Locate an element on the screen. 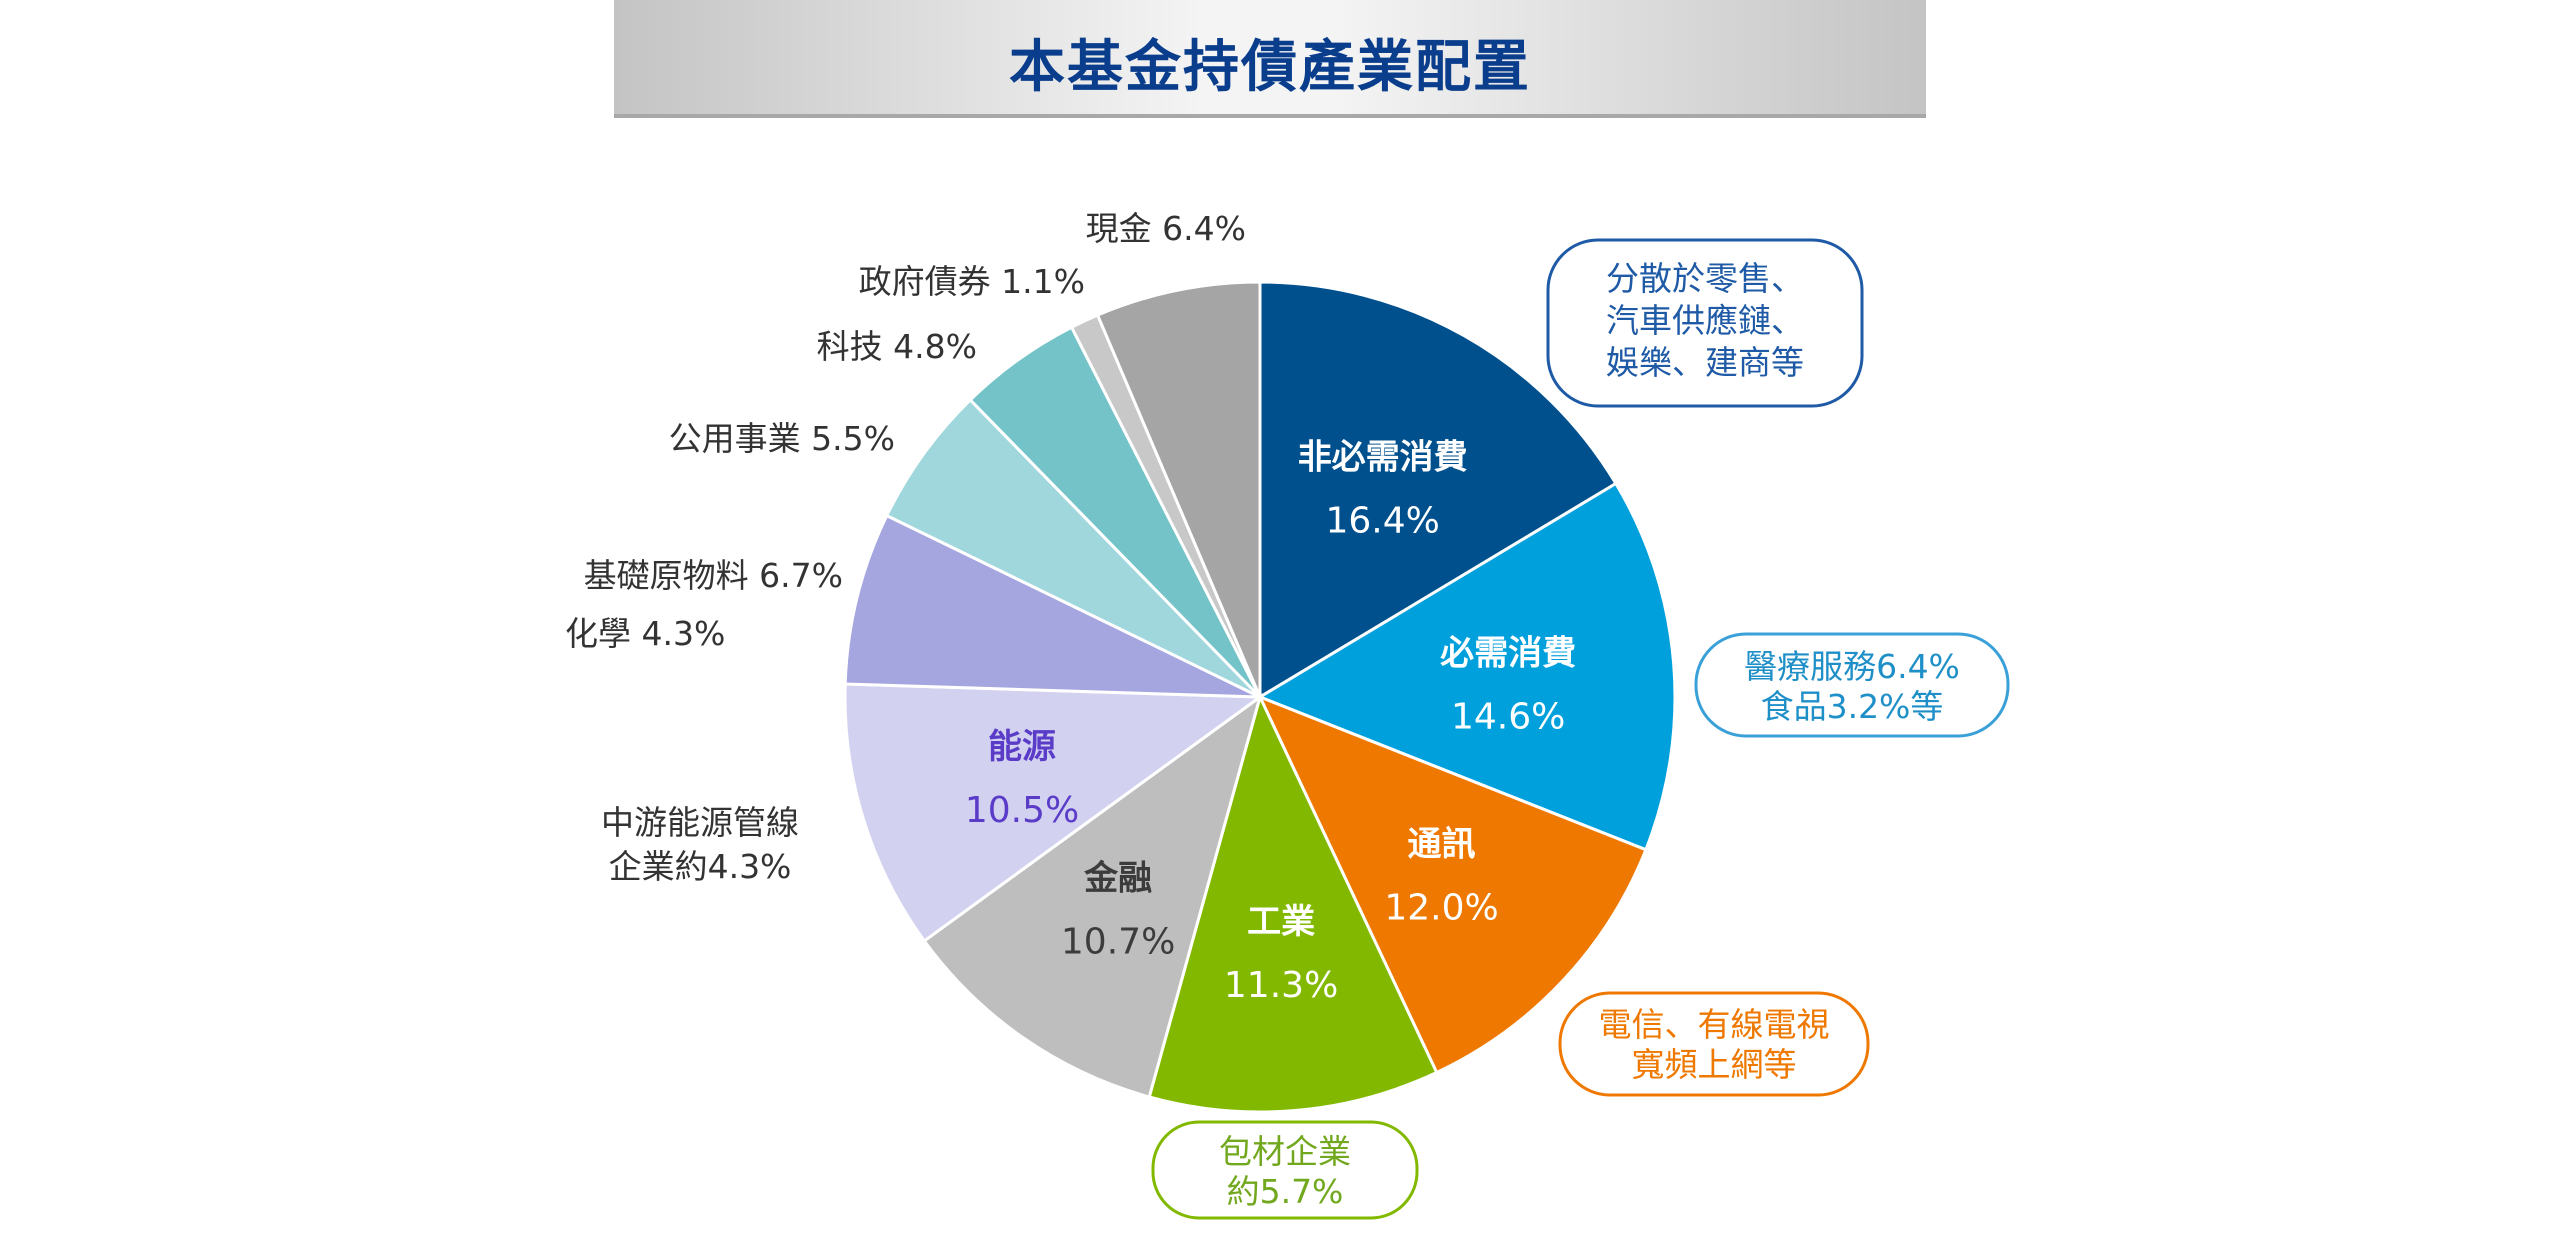 This screenshot has height=1235, width=2560. slice-name-label: 工業 is located at coordinates (1281, 922).